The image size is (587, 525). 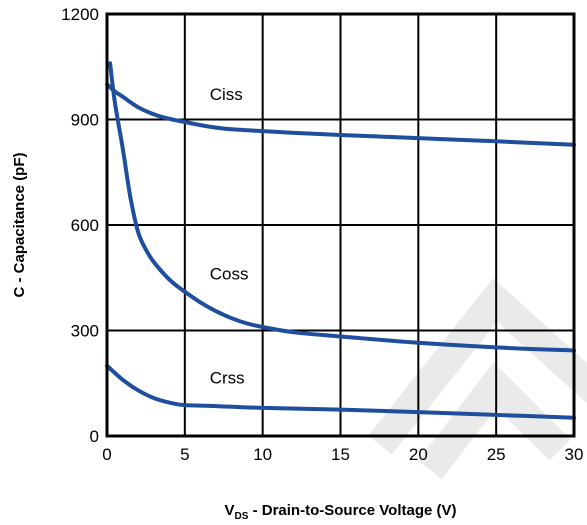 I want to click on y-tick-labels: 0 300 600 900 1200, so click(x=80, y=225).